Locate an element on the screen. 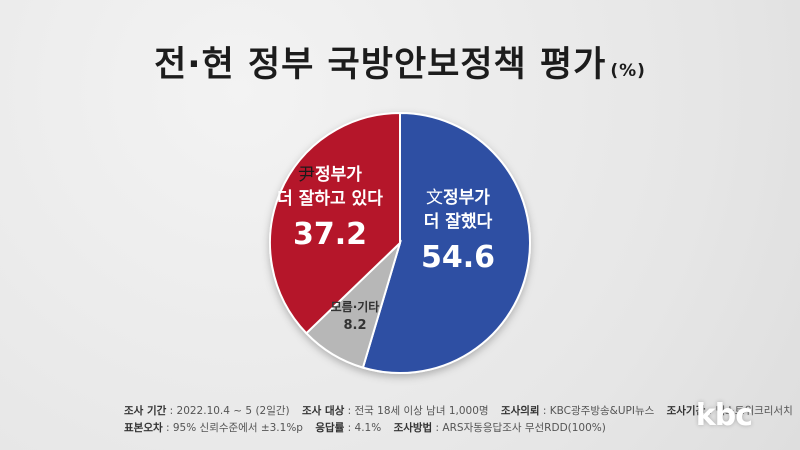  target-value: 전국 18세 이상 남녀 1,000명 is located at coordinates (421, 411).